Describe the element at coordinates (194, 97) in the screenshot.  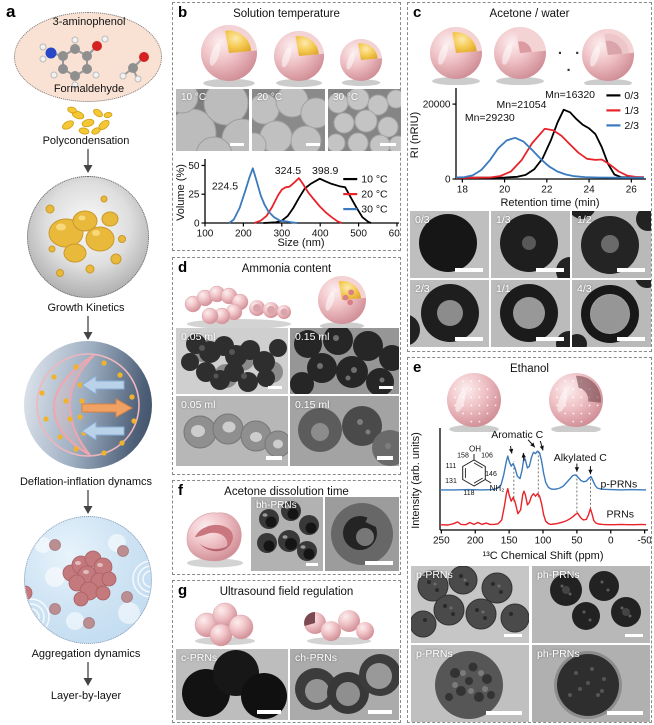
I see `sem-label: 10 °C` at that location.